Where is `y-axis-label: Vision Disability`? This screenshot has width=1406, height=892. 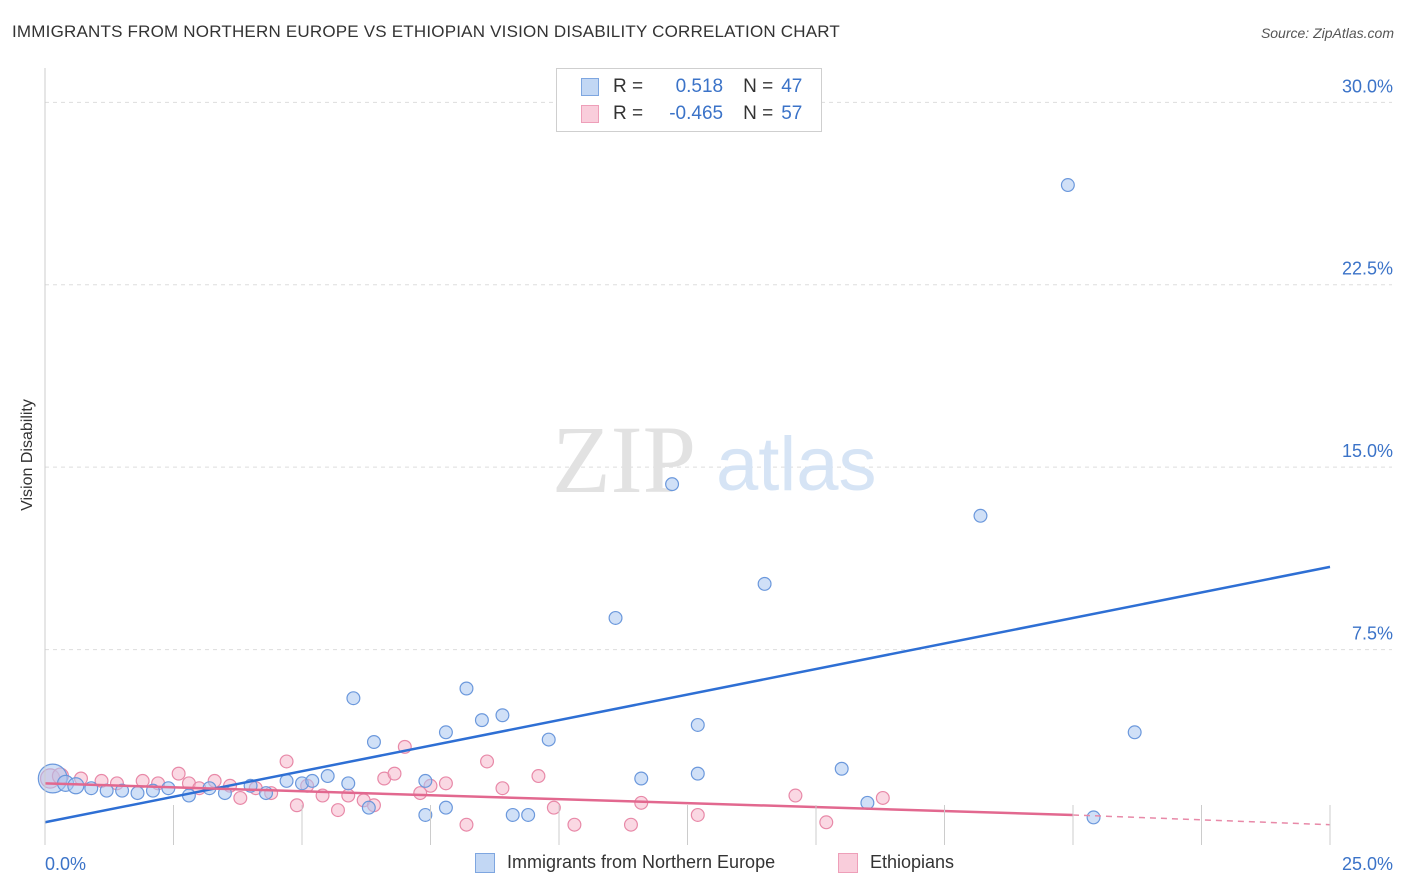
y-axis-label: Vision Disability is located at coordinates (27, 455).